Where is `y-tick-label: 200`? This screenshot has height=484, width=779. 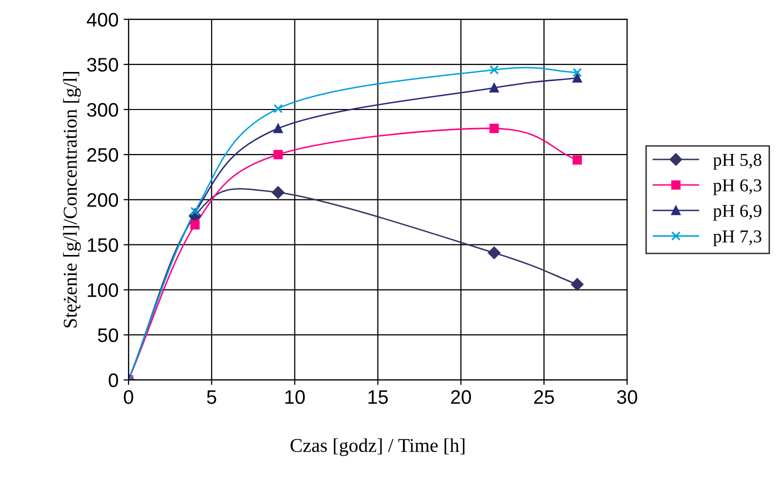
y-tick-label: 200 is located at coordinates (102, 200).